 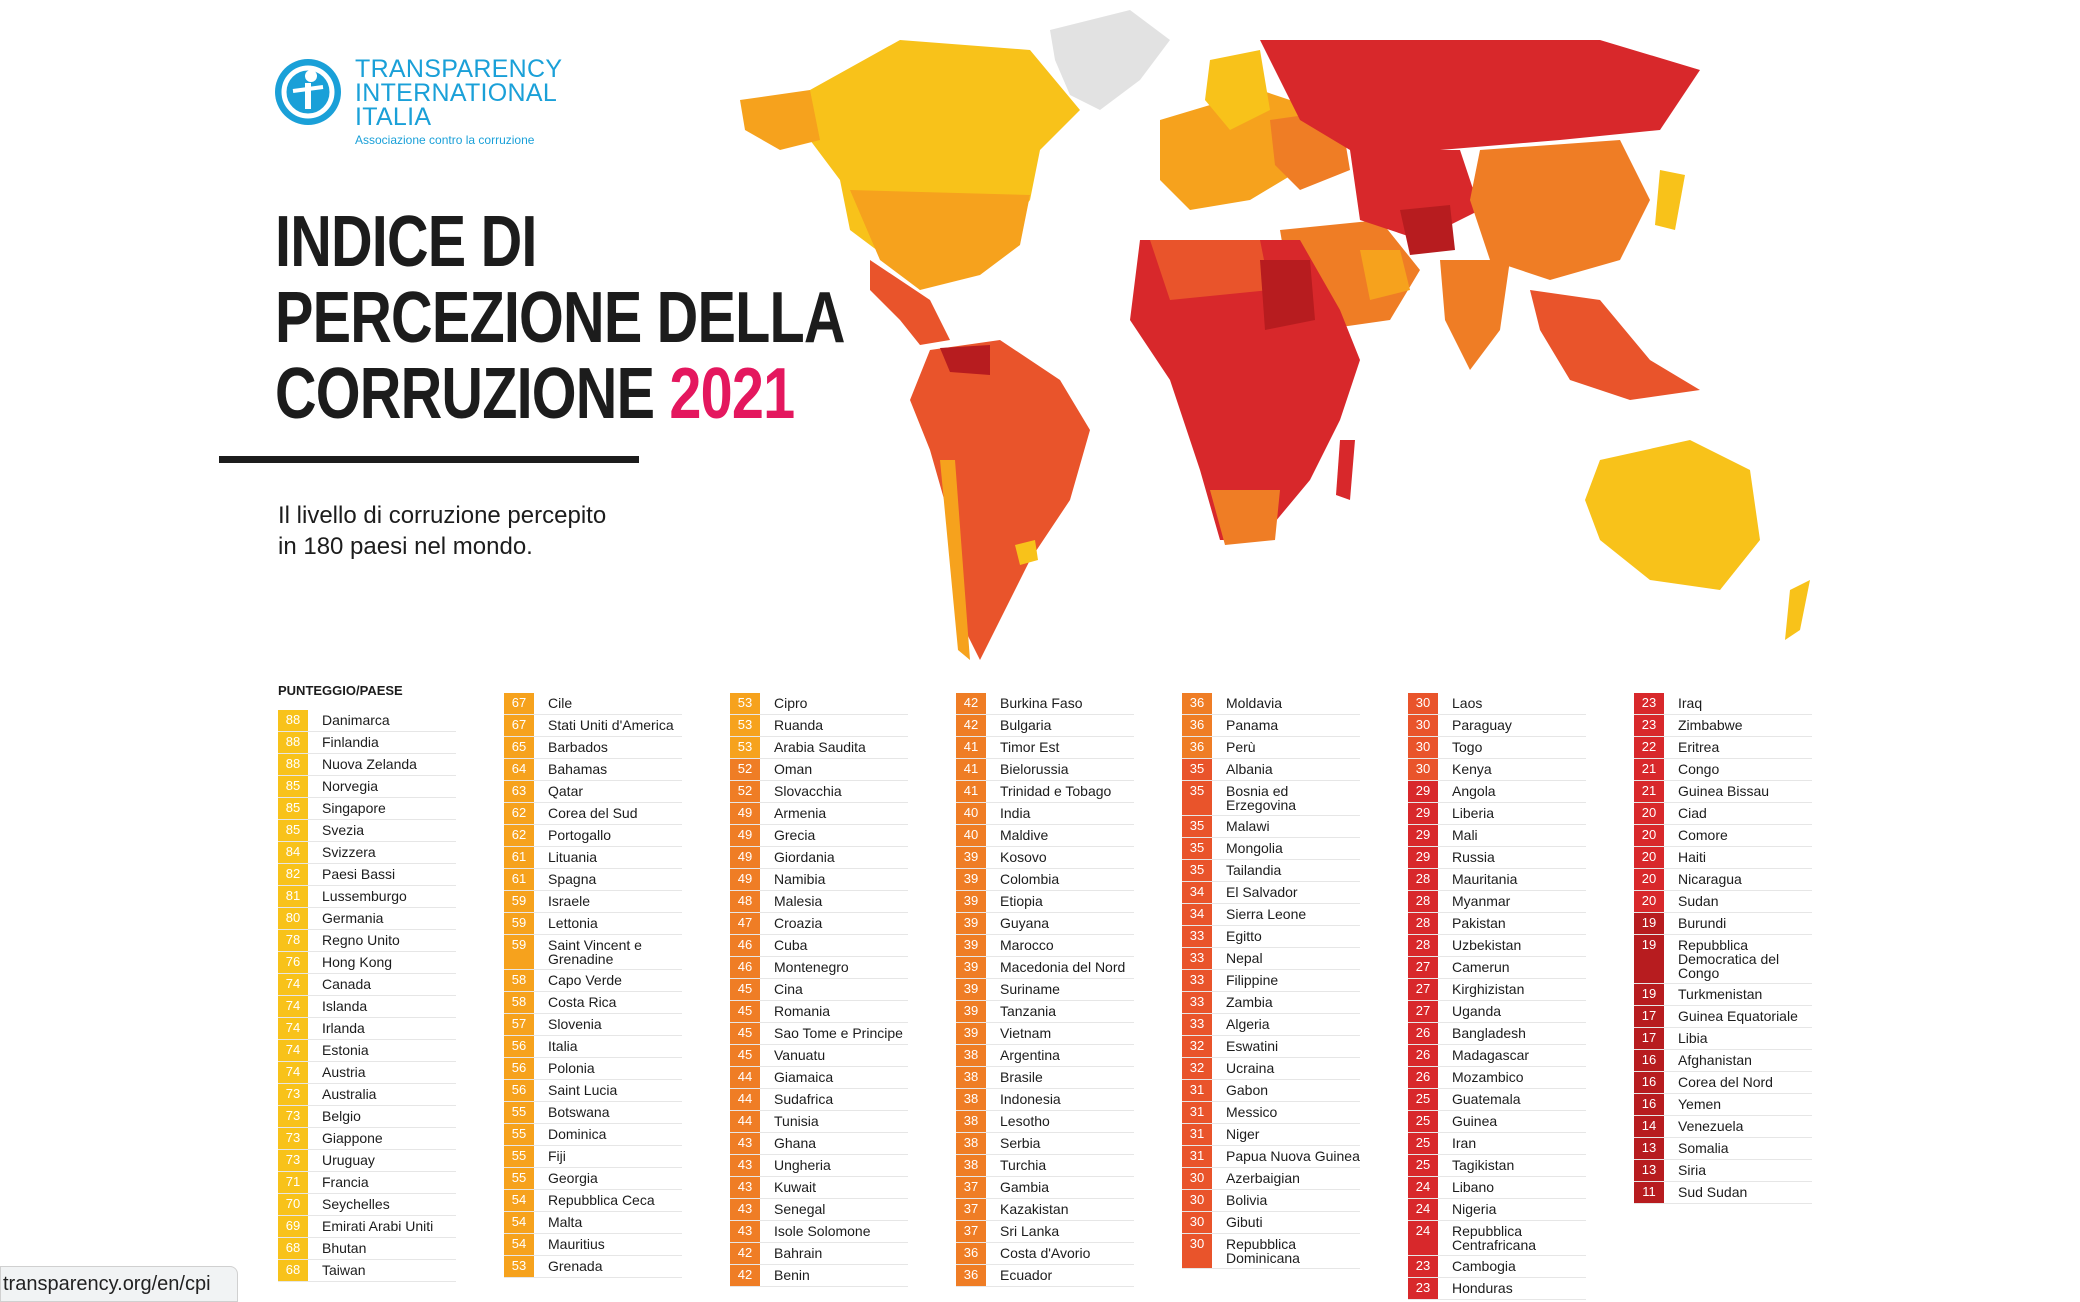 What do you see at coordinates (560, 703) in the screenshot?
I see `country-name: Cile` at bounding box center [560, 703].